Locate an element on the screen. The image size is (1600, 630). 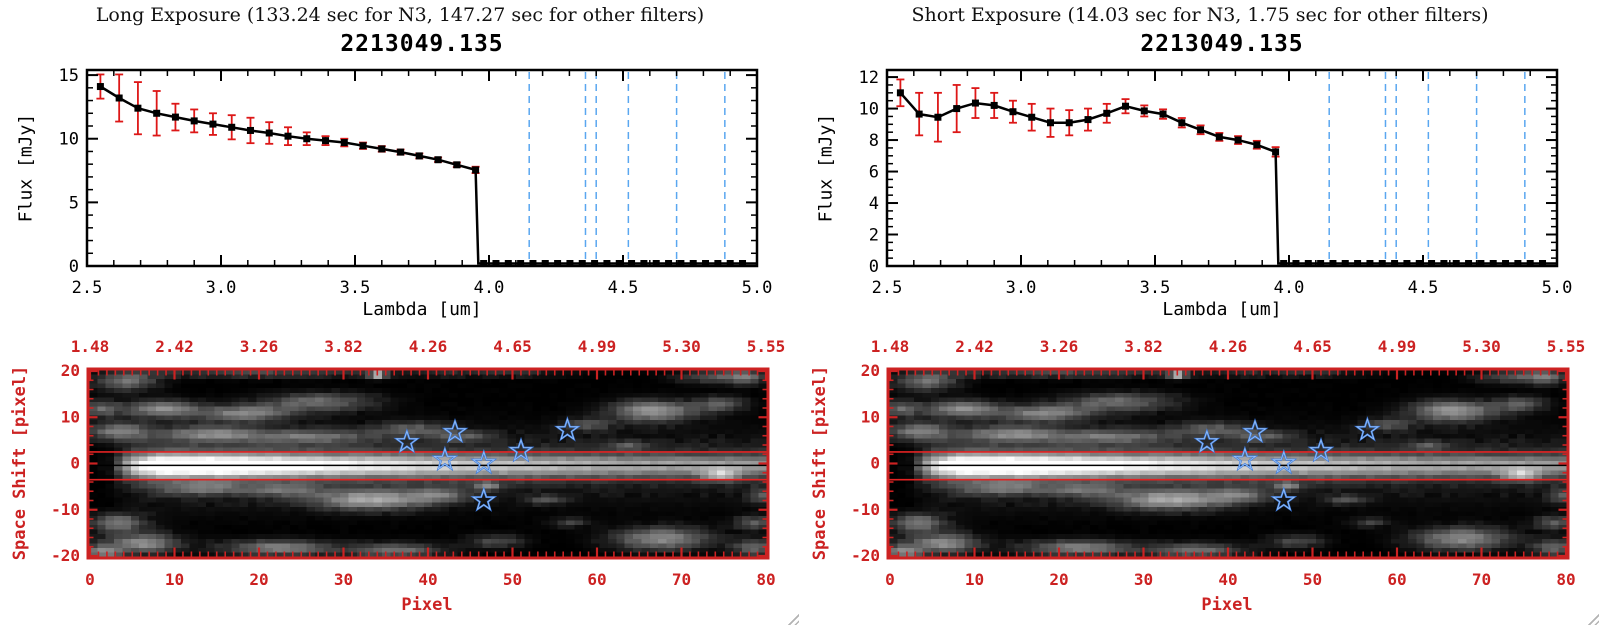
svg-text: 12 is located at coordinates (869, 78).